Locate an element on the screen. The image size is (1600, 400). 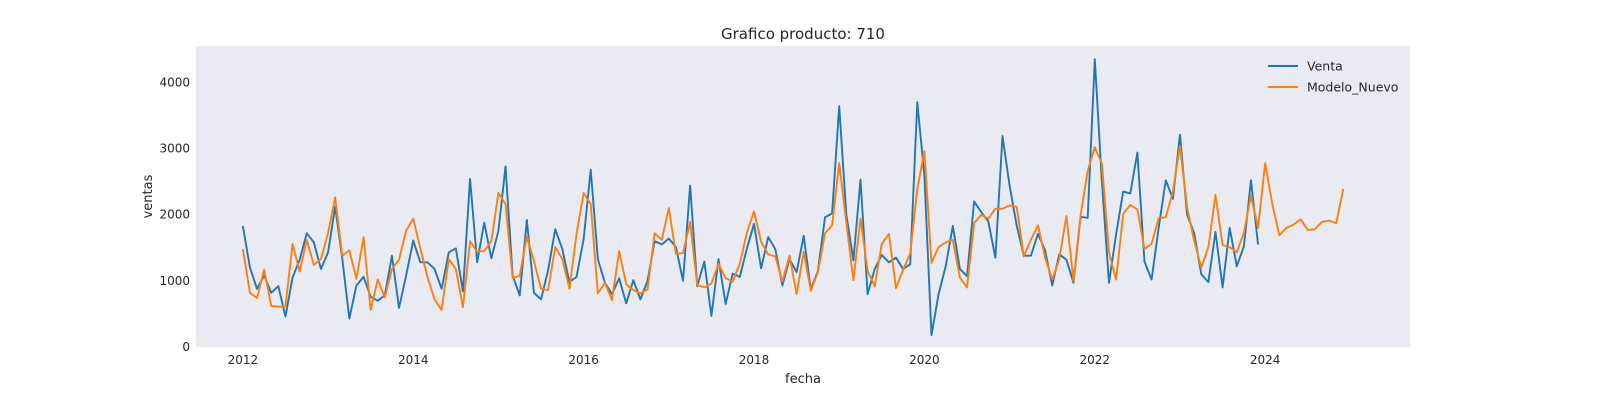
x-axis-ticks: 2012 2014 2016 2018 2020 2022 2024 is located at coordinates (754, 360).